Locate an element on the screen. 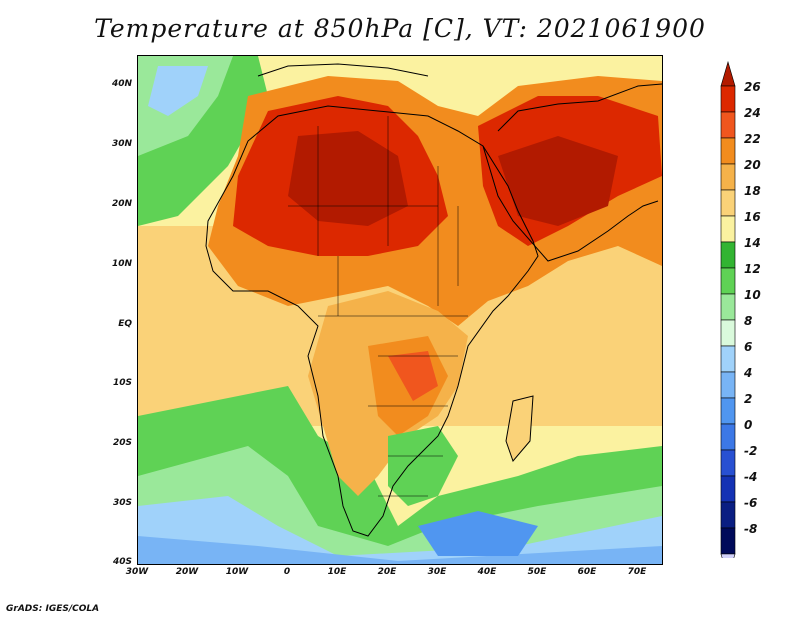 The width and height of the screenshot is (800, 618). colorbar-top-triangle is located at coordinates (728, 73).